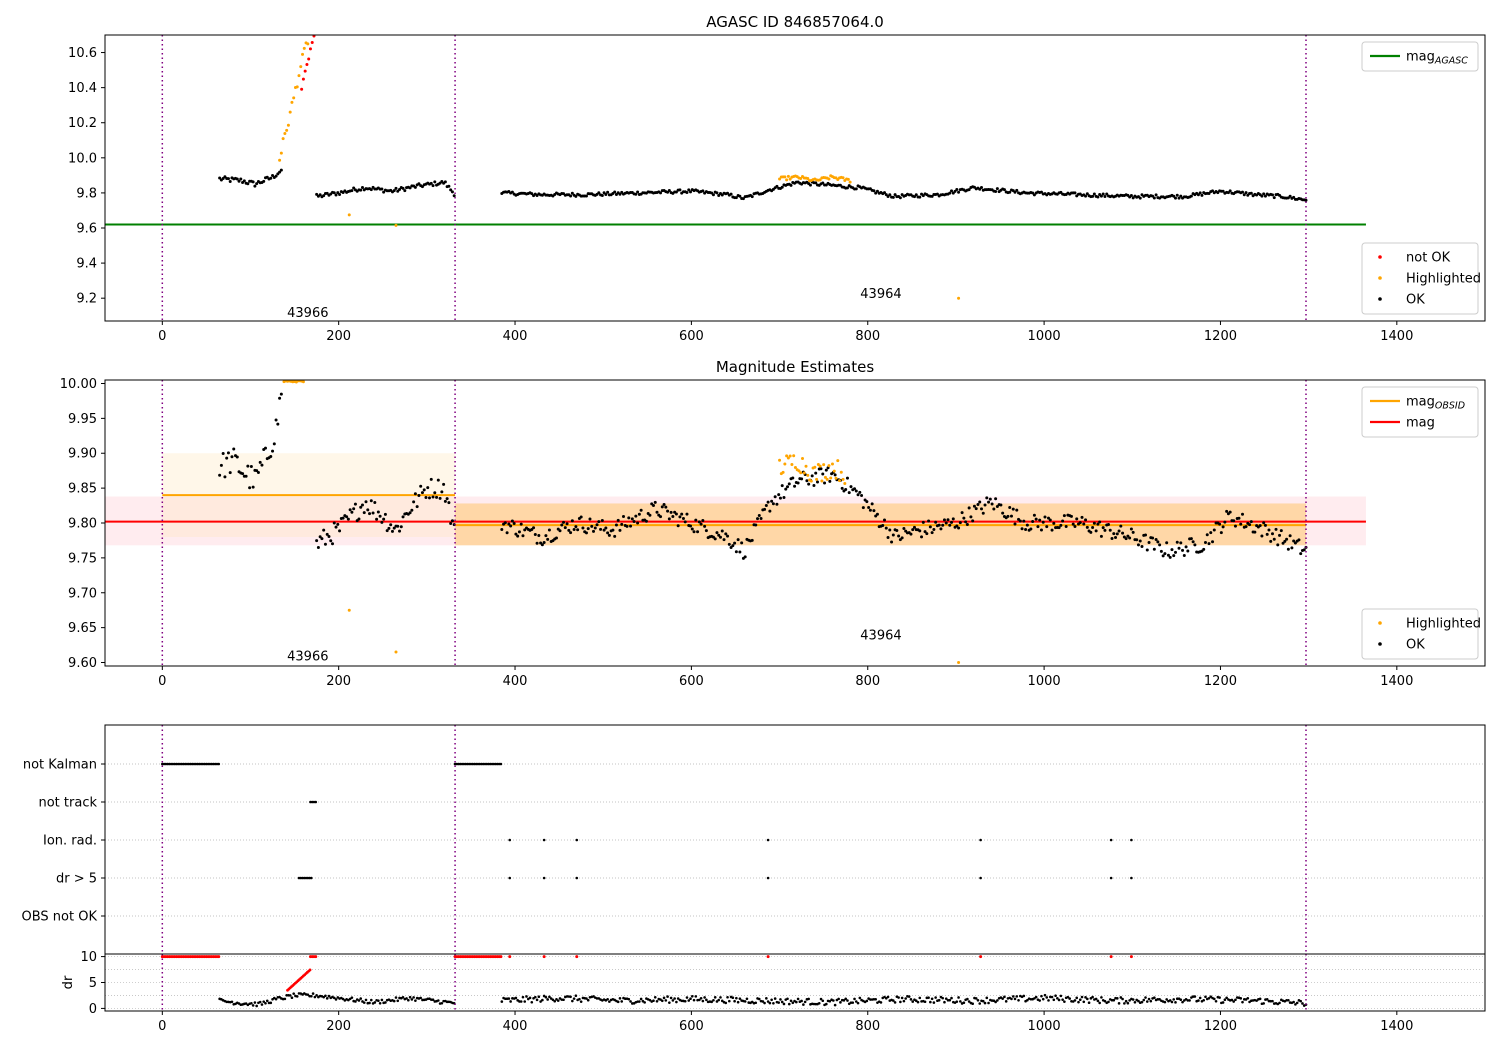 The height and width of the screenshot is (1050, 1500). What do you see at coordinates (86, 264) in the screenshot?
I see `y-tick-label: 9.4` at bounding box center [86, 264].